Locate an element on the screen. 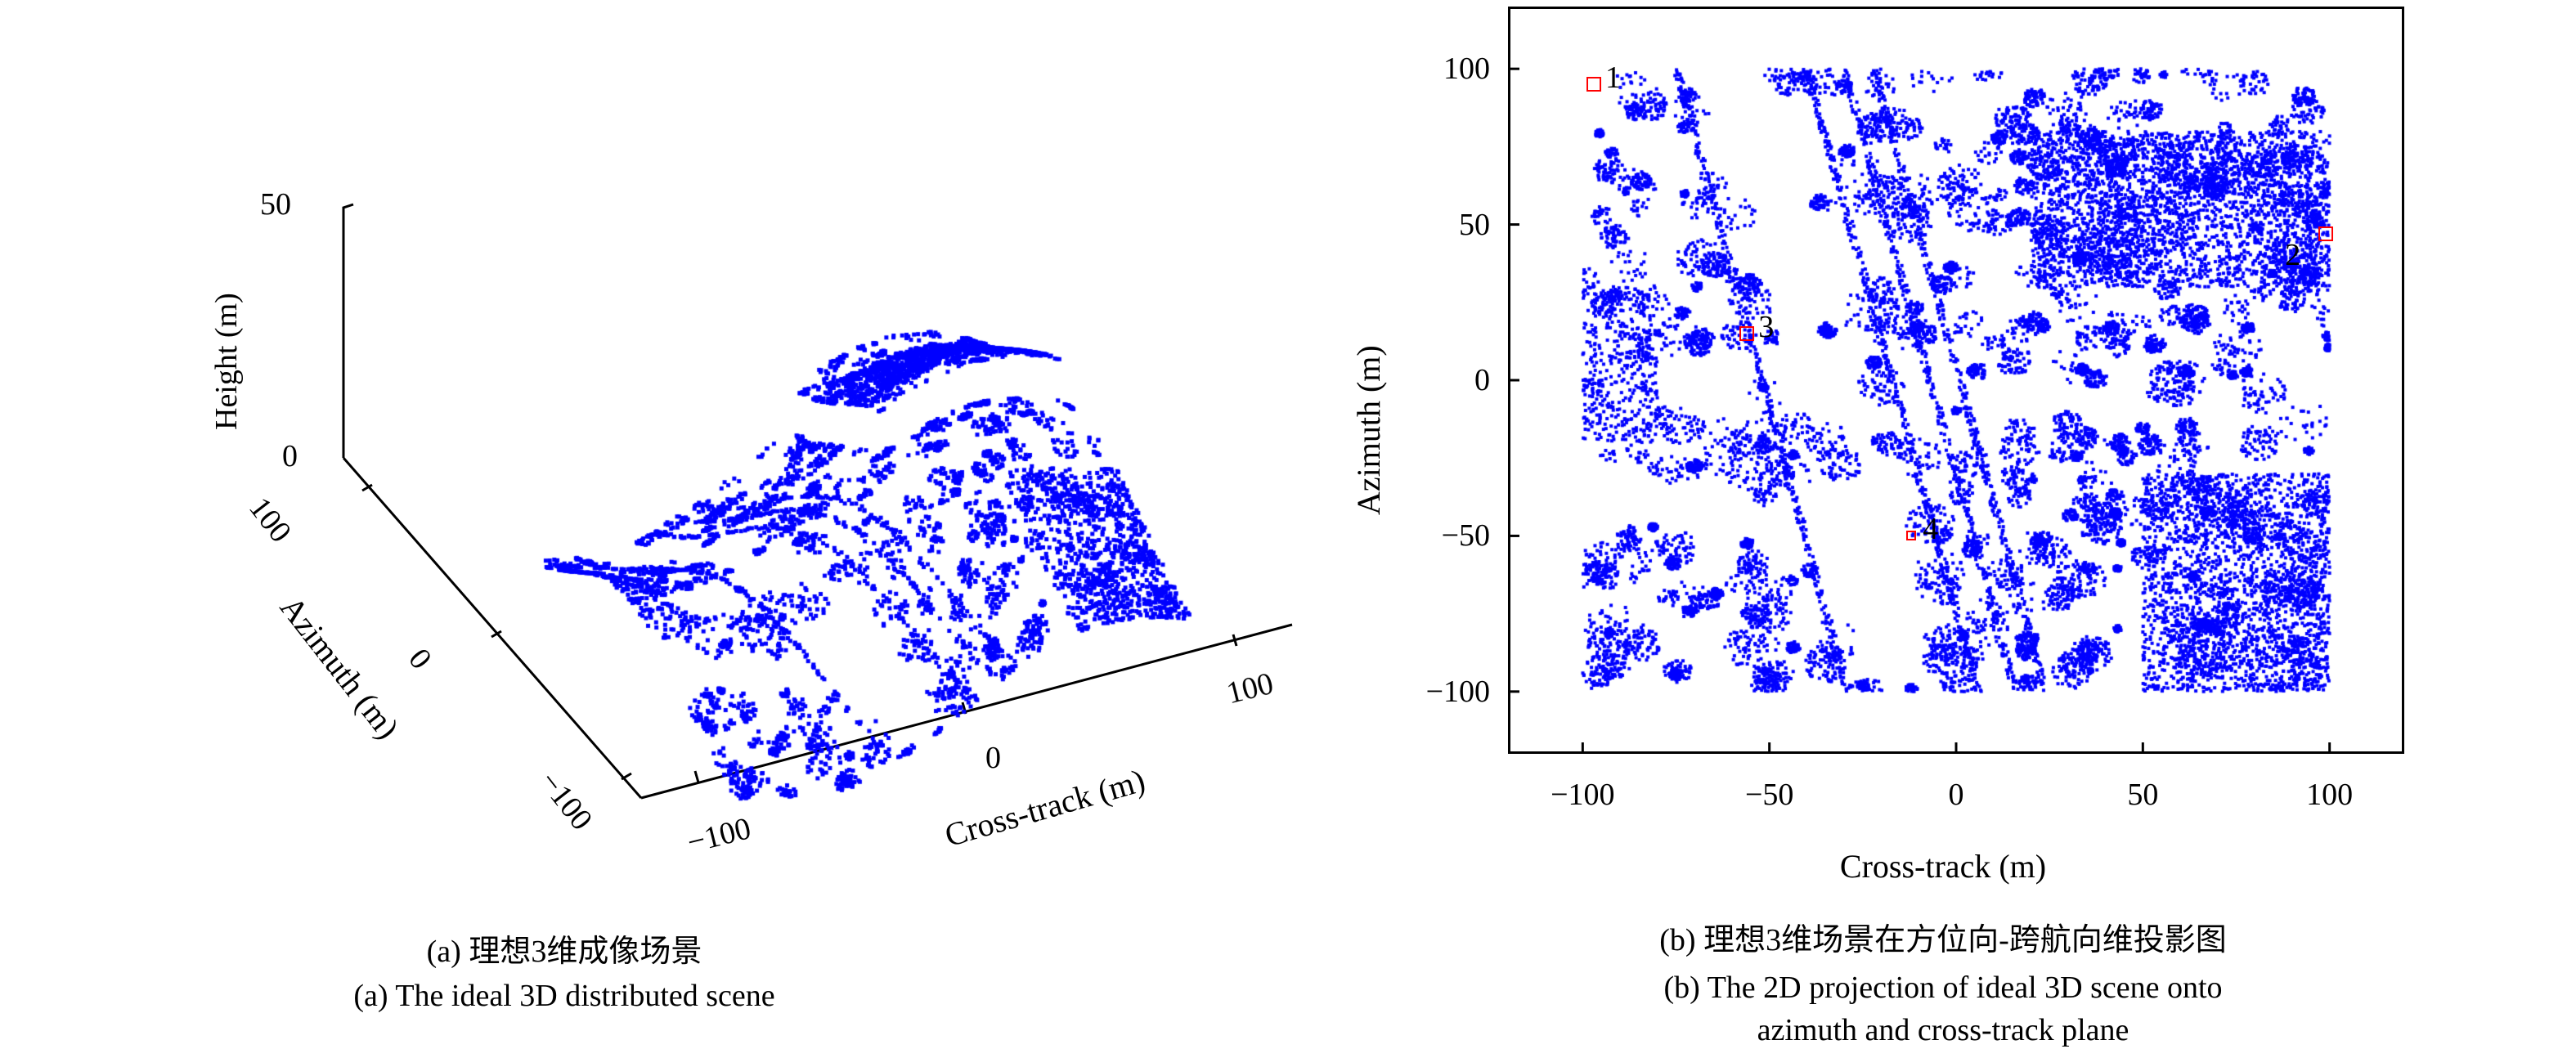 The height and width of the screenshot is (1058, 2576). caption-b-en-line2: azimuth and cross-track plane is located at coordinates (1943, 1030).